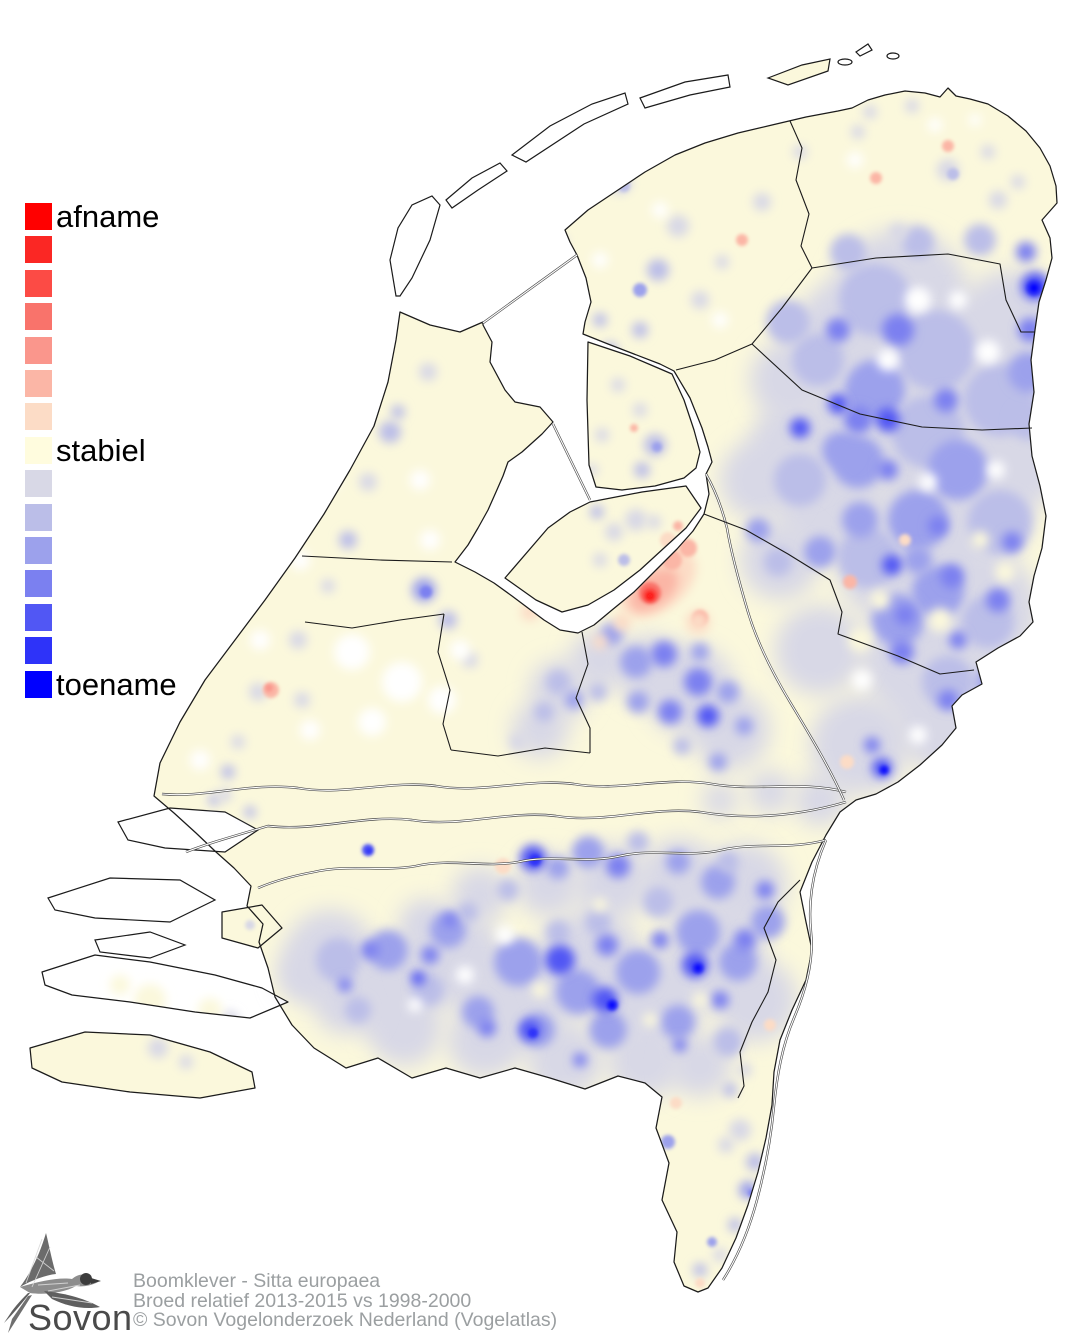  Describe the element at coordinates (188, 830) in the screenshot. I see `island-goeree` at that location.